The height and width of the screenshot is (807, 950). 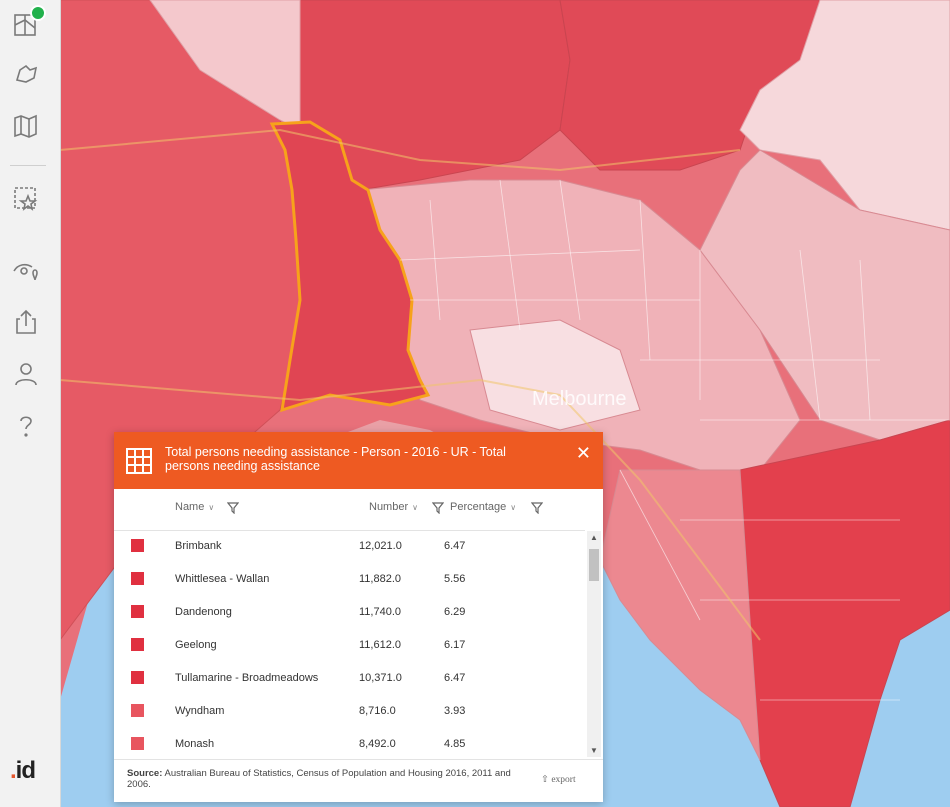 What do you see at coordinates (222, 579) in the screenshot?
I see `row-name: Whittlesea - Wallan` at bounding box center [222, 579].